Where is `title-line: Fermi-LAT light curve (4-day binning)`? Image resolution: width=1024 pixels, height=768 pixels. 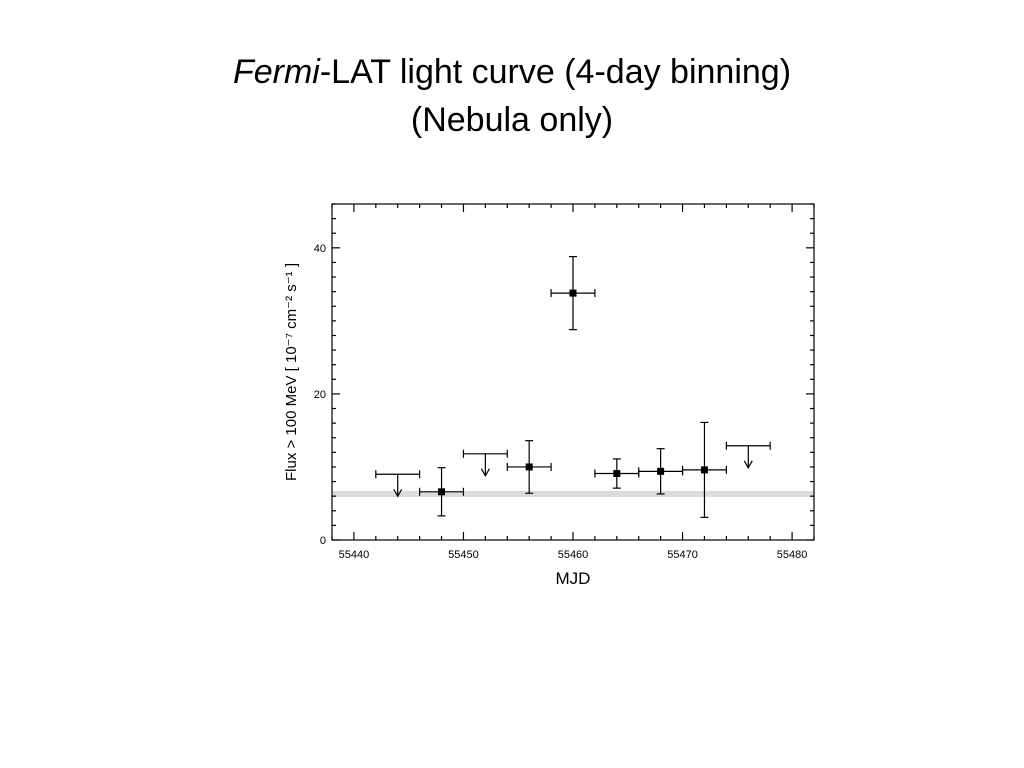 title-line: Fermi-LAT light curve (4-day binning) is located at coordinates (512, 72).